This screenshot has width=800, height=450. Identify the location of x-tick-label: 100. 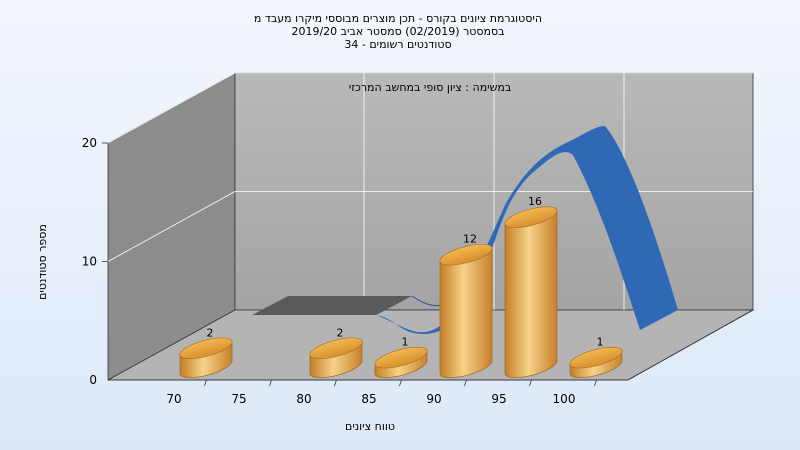
(564, 399).